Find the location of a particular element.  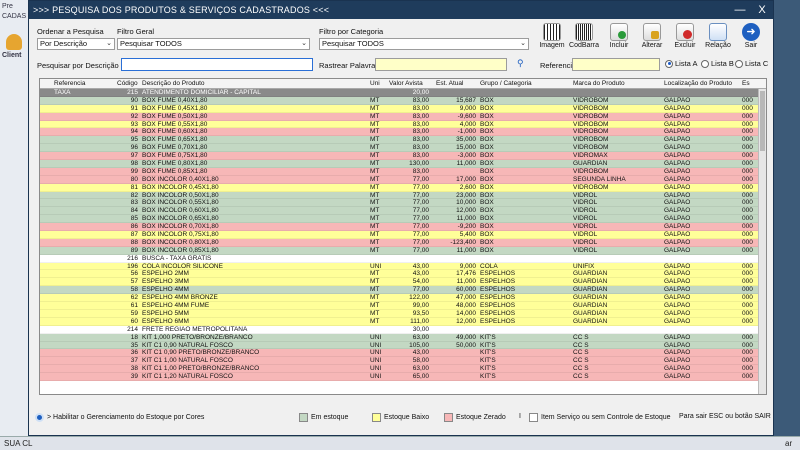

table-row: 214 FRETE REGIAO METROPOLITANA 30,00 is located at coordinates (403, 329).